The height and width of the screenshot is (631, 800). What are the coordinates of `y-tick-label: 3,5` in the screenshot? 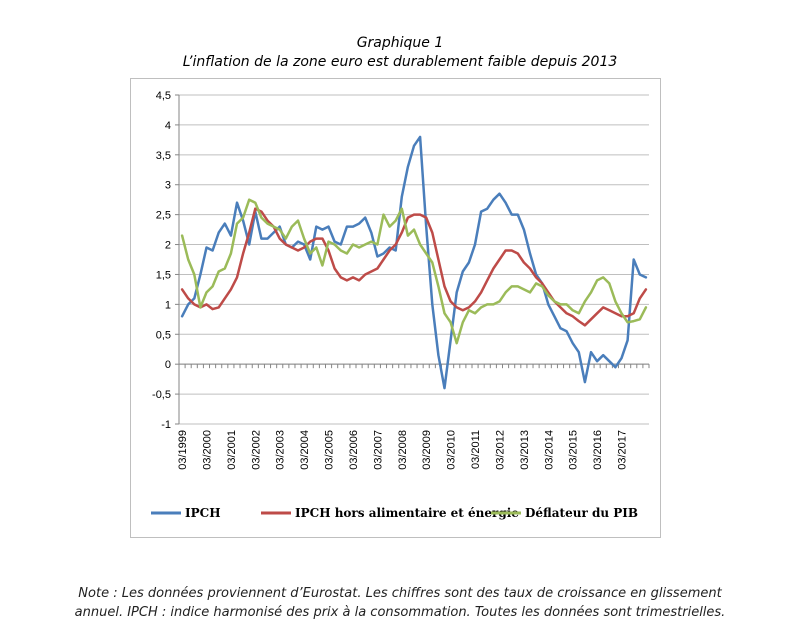 It's located at (163, 156).